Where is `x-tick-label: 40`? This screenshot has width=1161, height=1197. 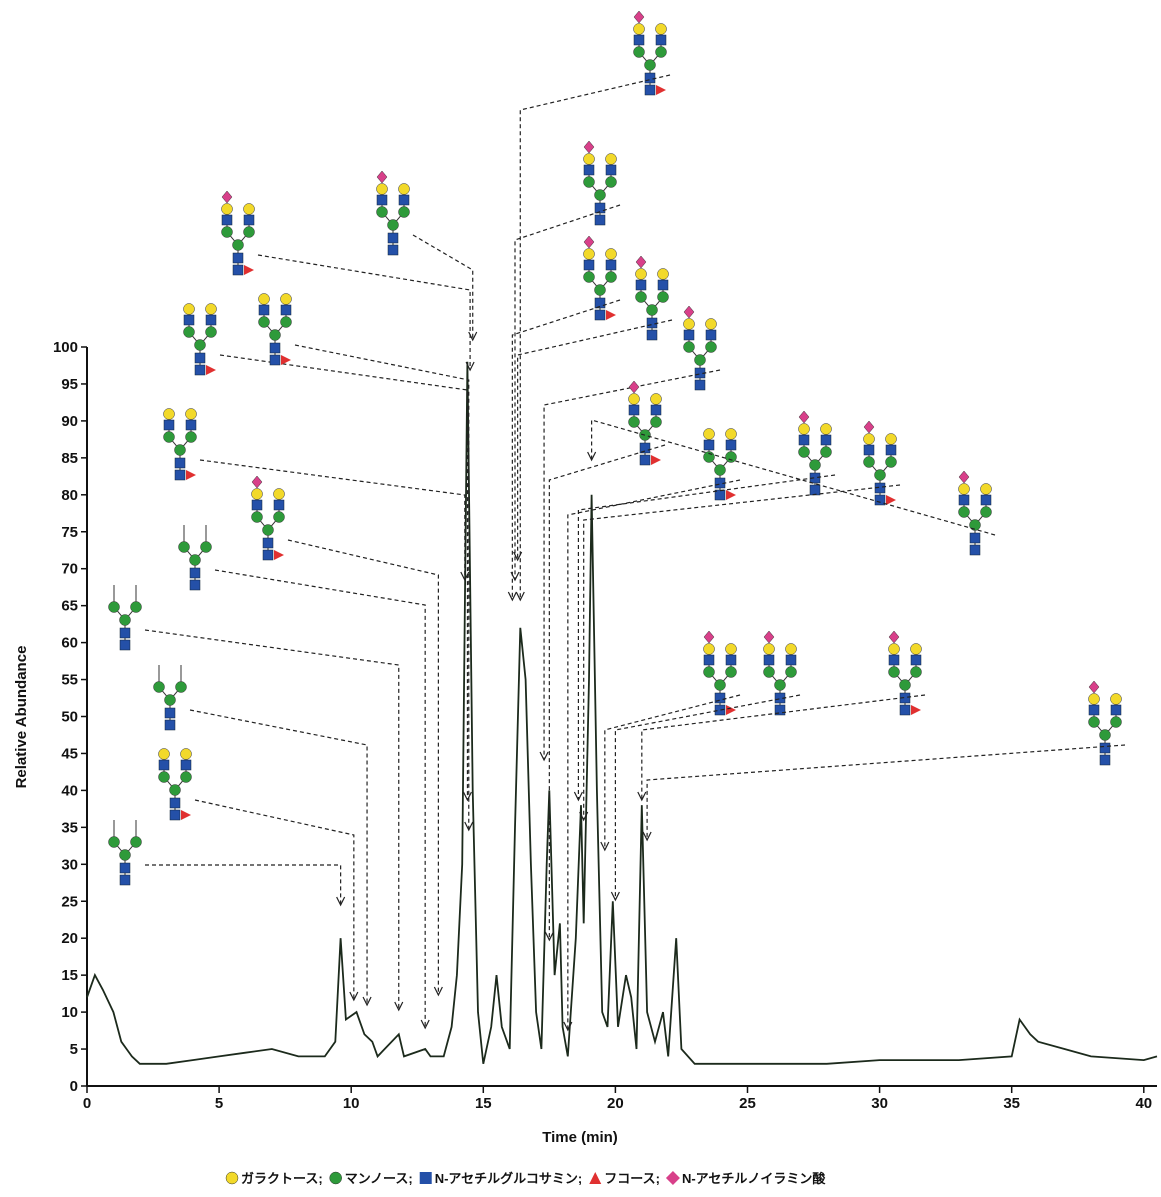 x-tick-label: 40 is located at coordinates (1143, 1103).